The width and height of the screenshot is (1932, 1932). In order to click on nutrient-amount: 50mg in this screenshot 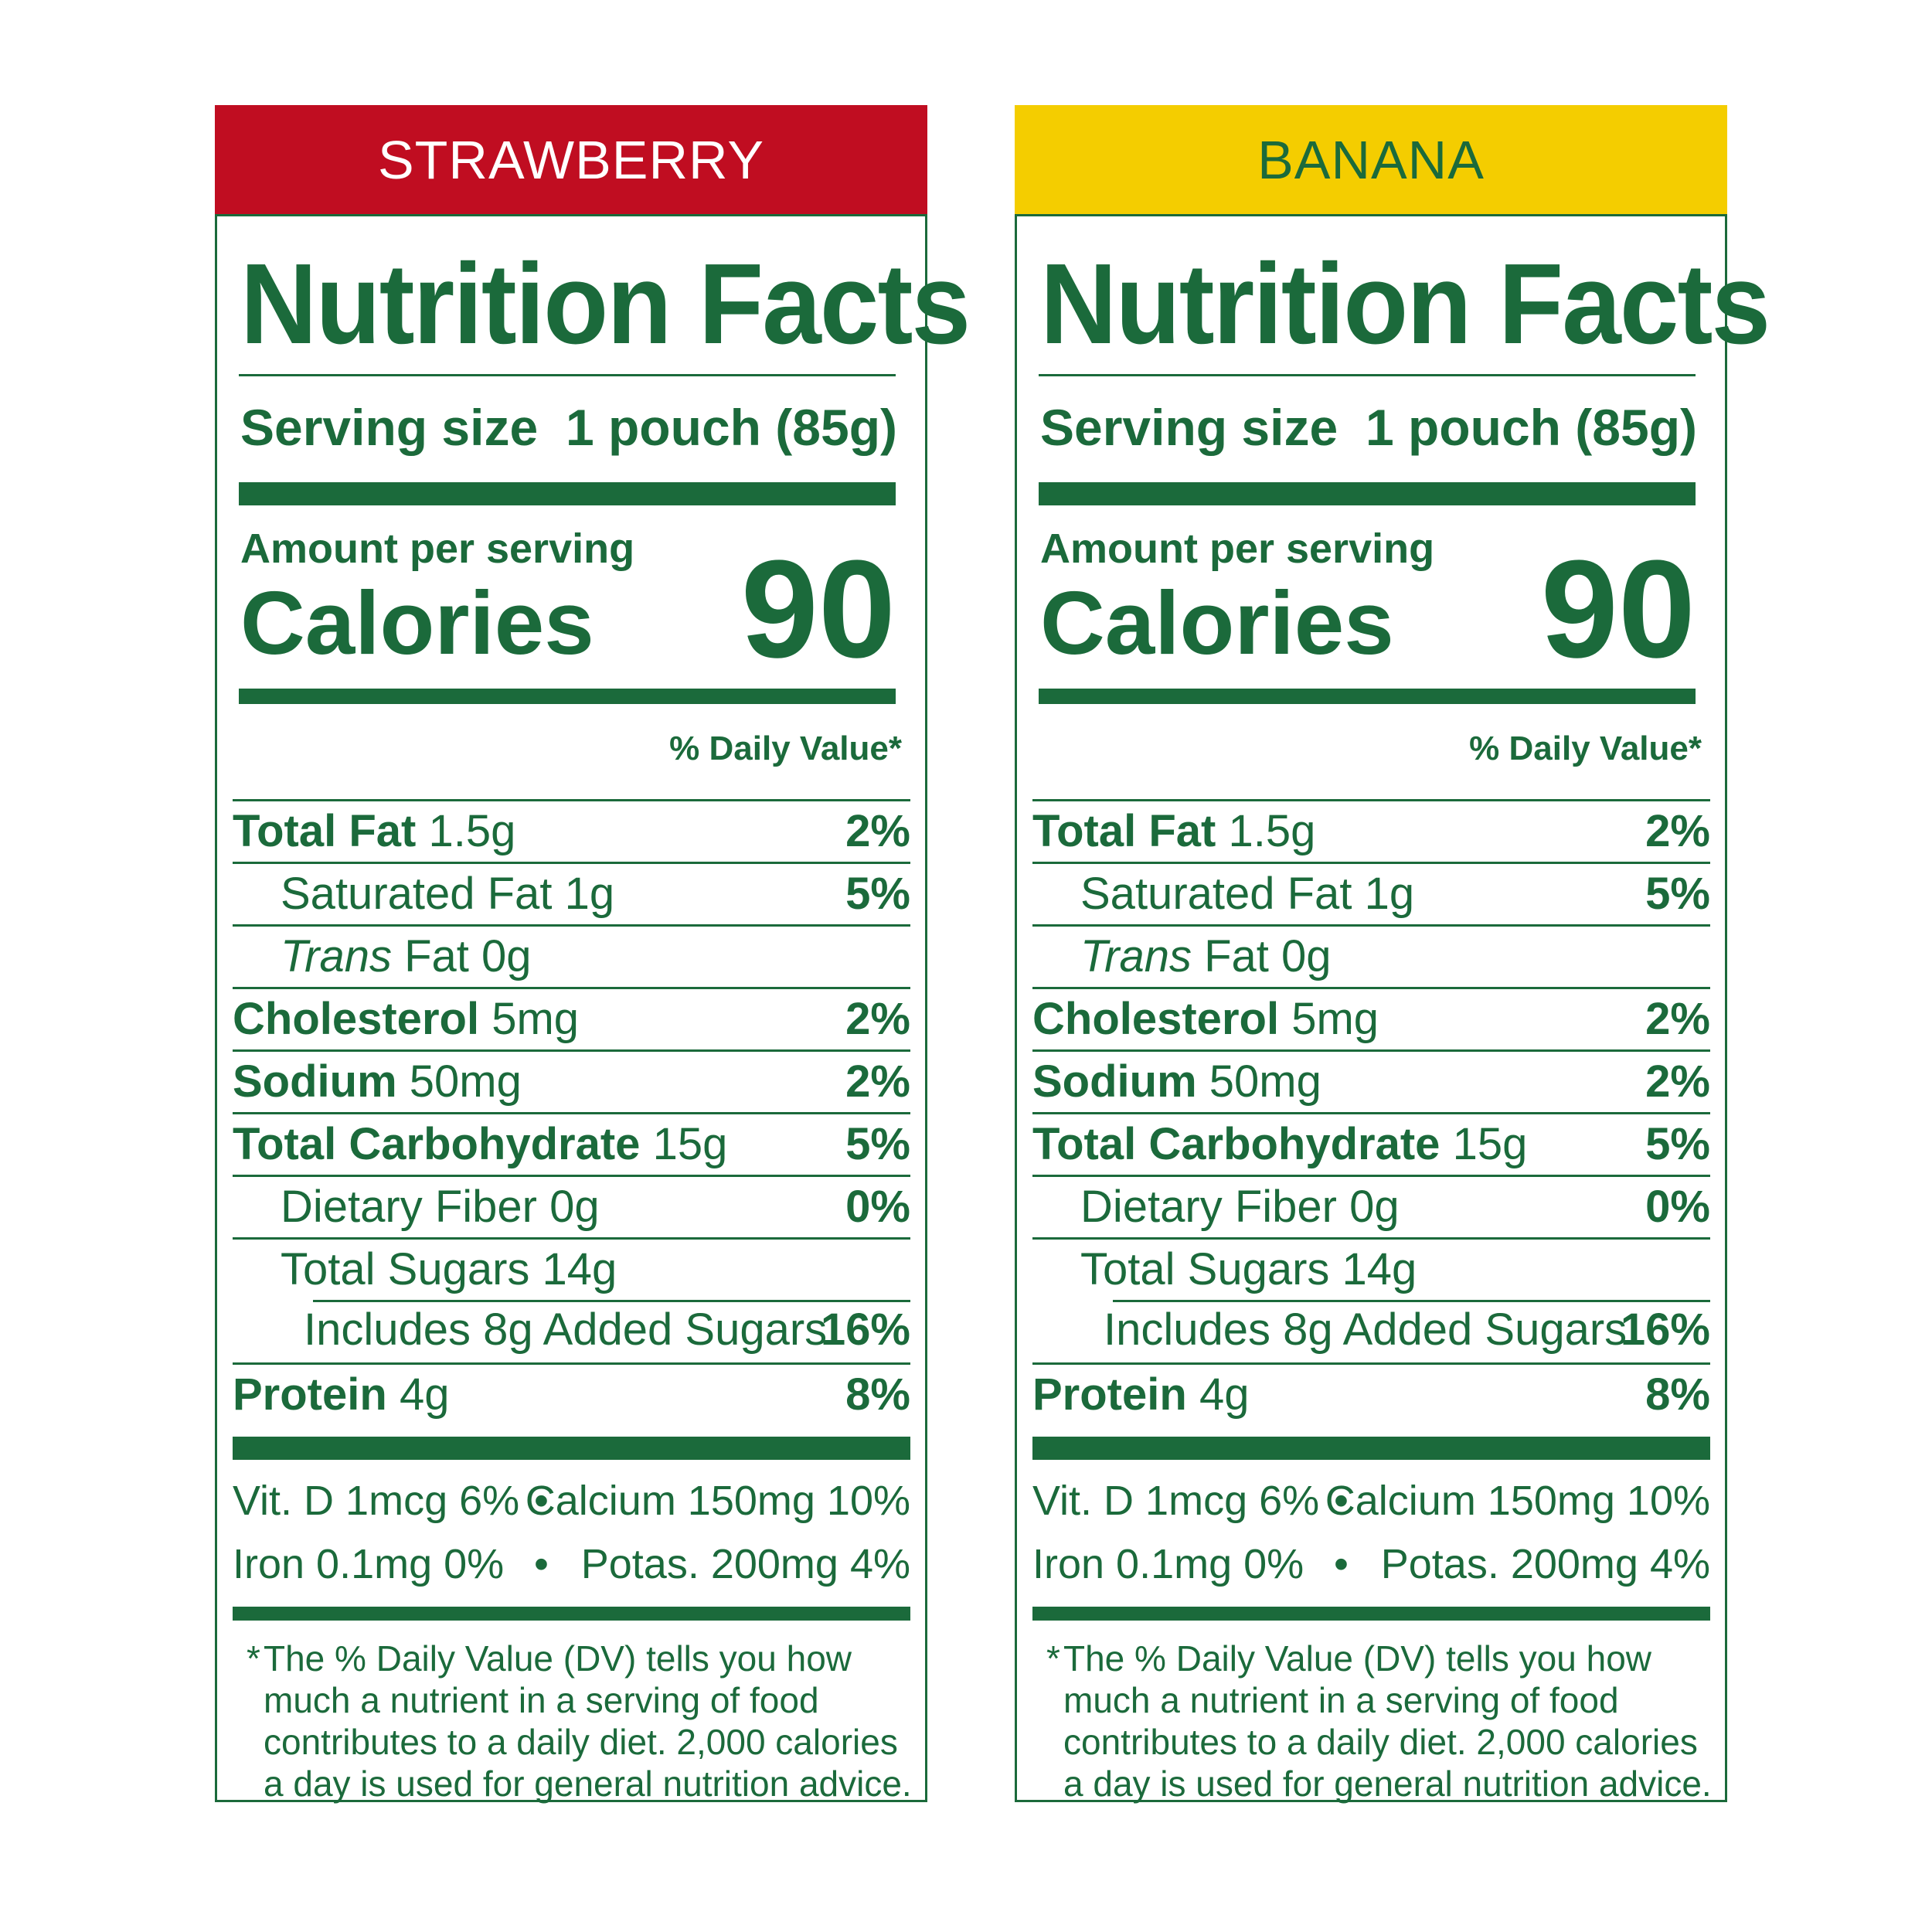, I will do `click(1265, 1081)`.